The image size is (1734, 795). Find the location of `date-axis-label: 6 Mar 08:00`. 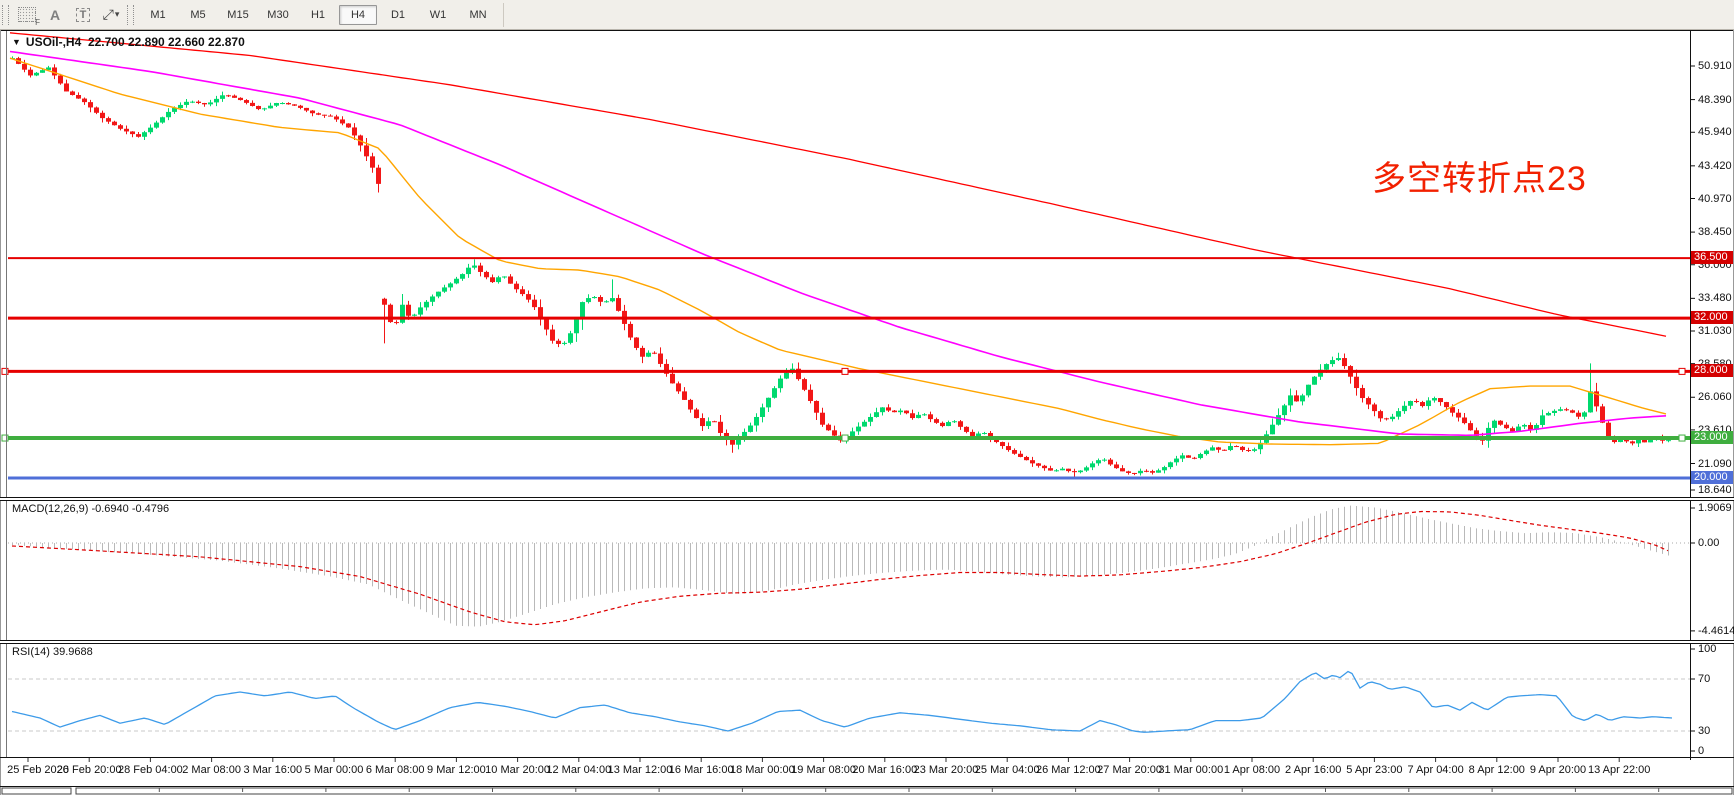

date-axis-label: 6 Mar 08:00 is located at coordinates (395, 770).